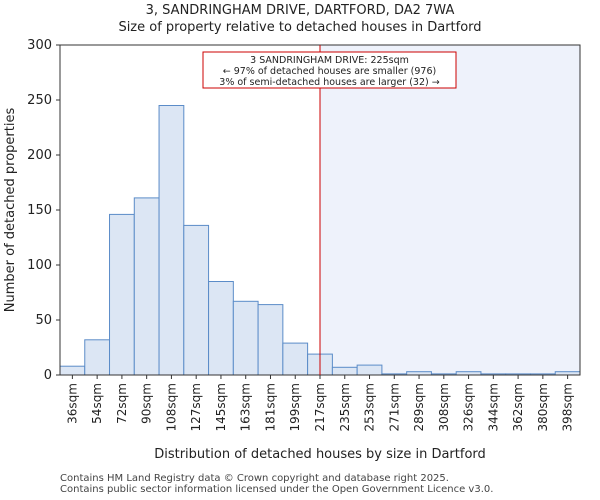  I want to click on bar-199sqm, so click(295, 359).